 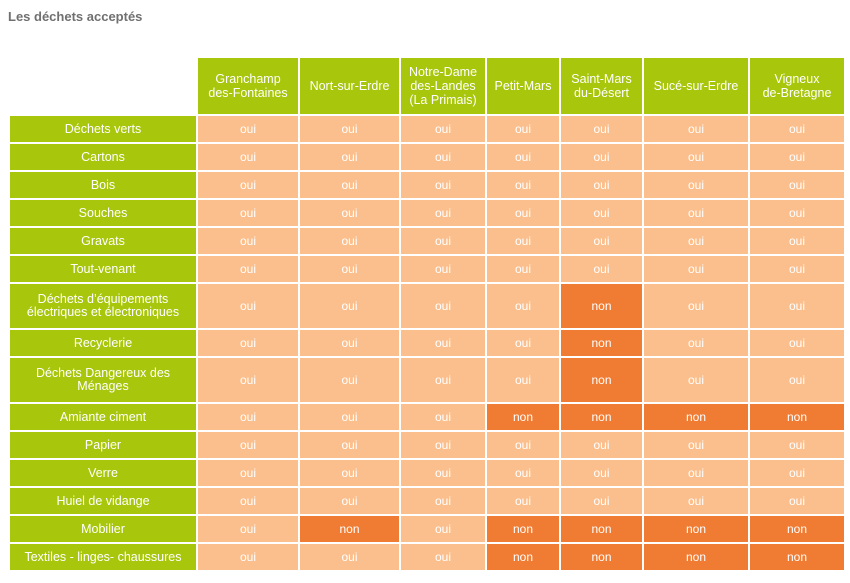 I want to click on row-label-line: Gravats, so click(x=103, y=240).